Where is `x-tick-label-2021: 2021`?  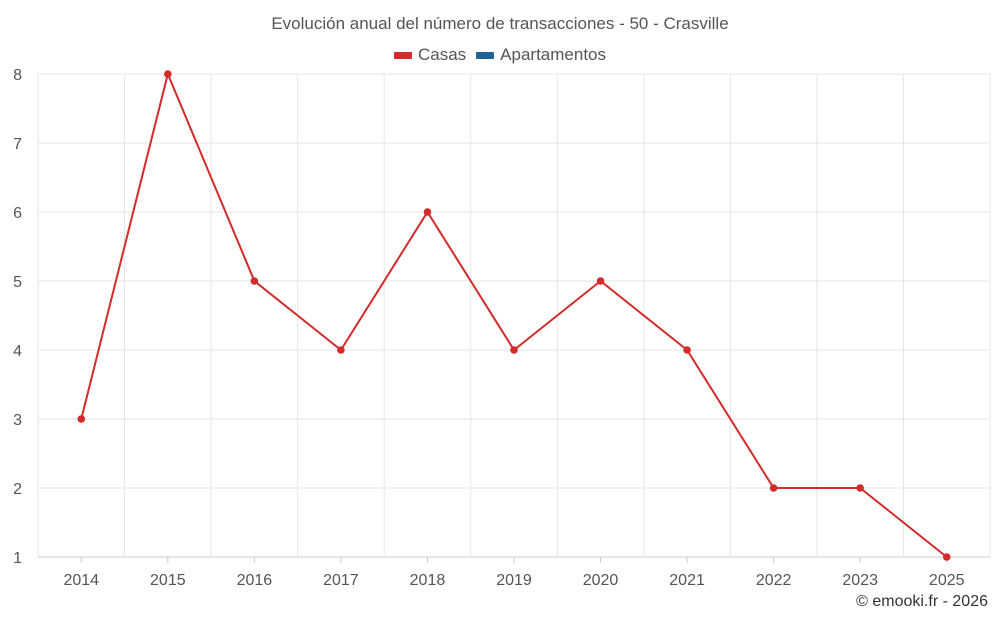
x-tick-label-2021: 2021 is located at coordinates (687, 580).